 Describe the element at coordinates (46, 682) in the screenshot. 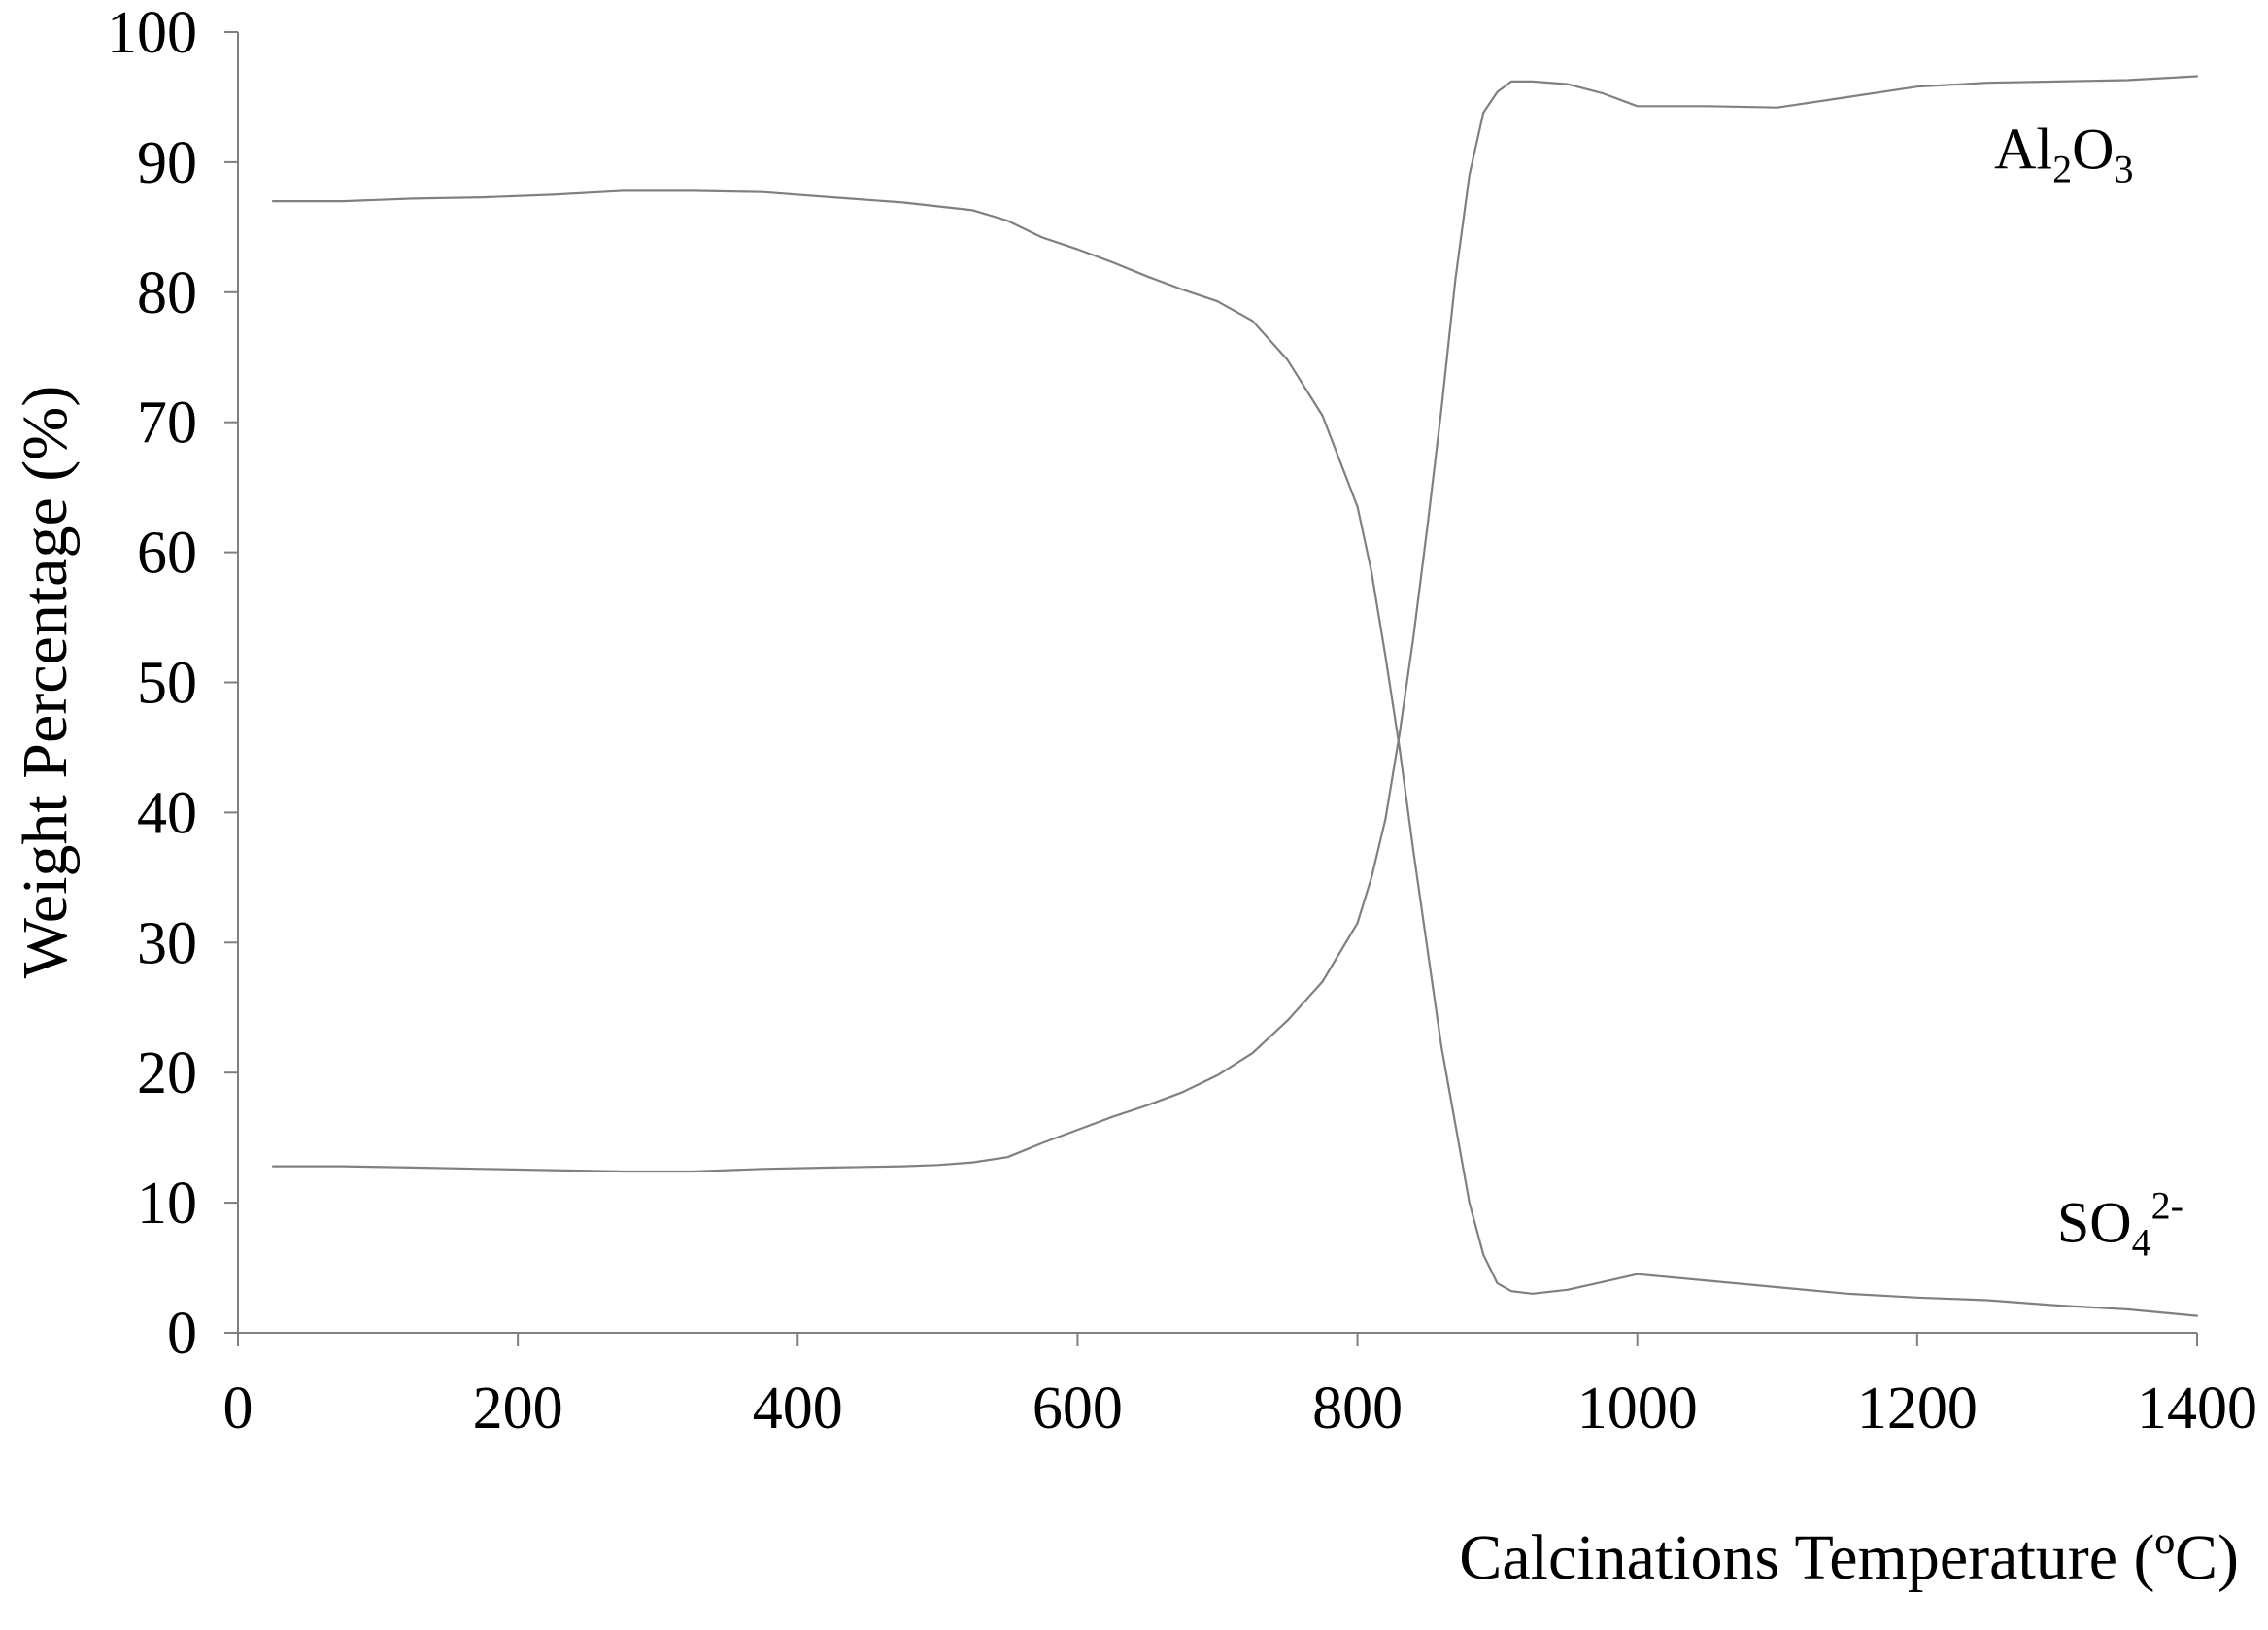

I see `y-axis-title: Weight Percentage (%)` at that location.